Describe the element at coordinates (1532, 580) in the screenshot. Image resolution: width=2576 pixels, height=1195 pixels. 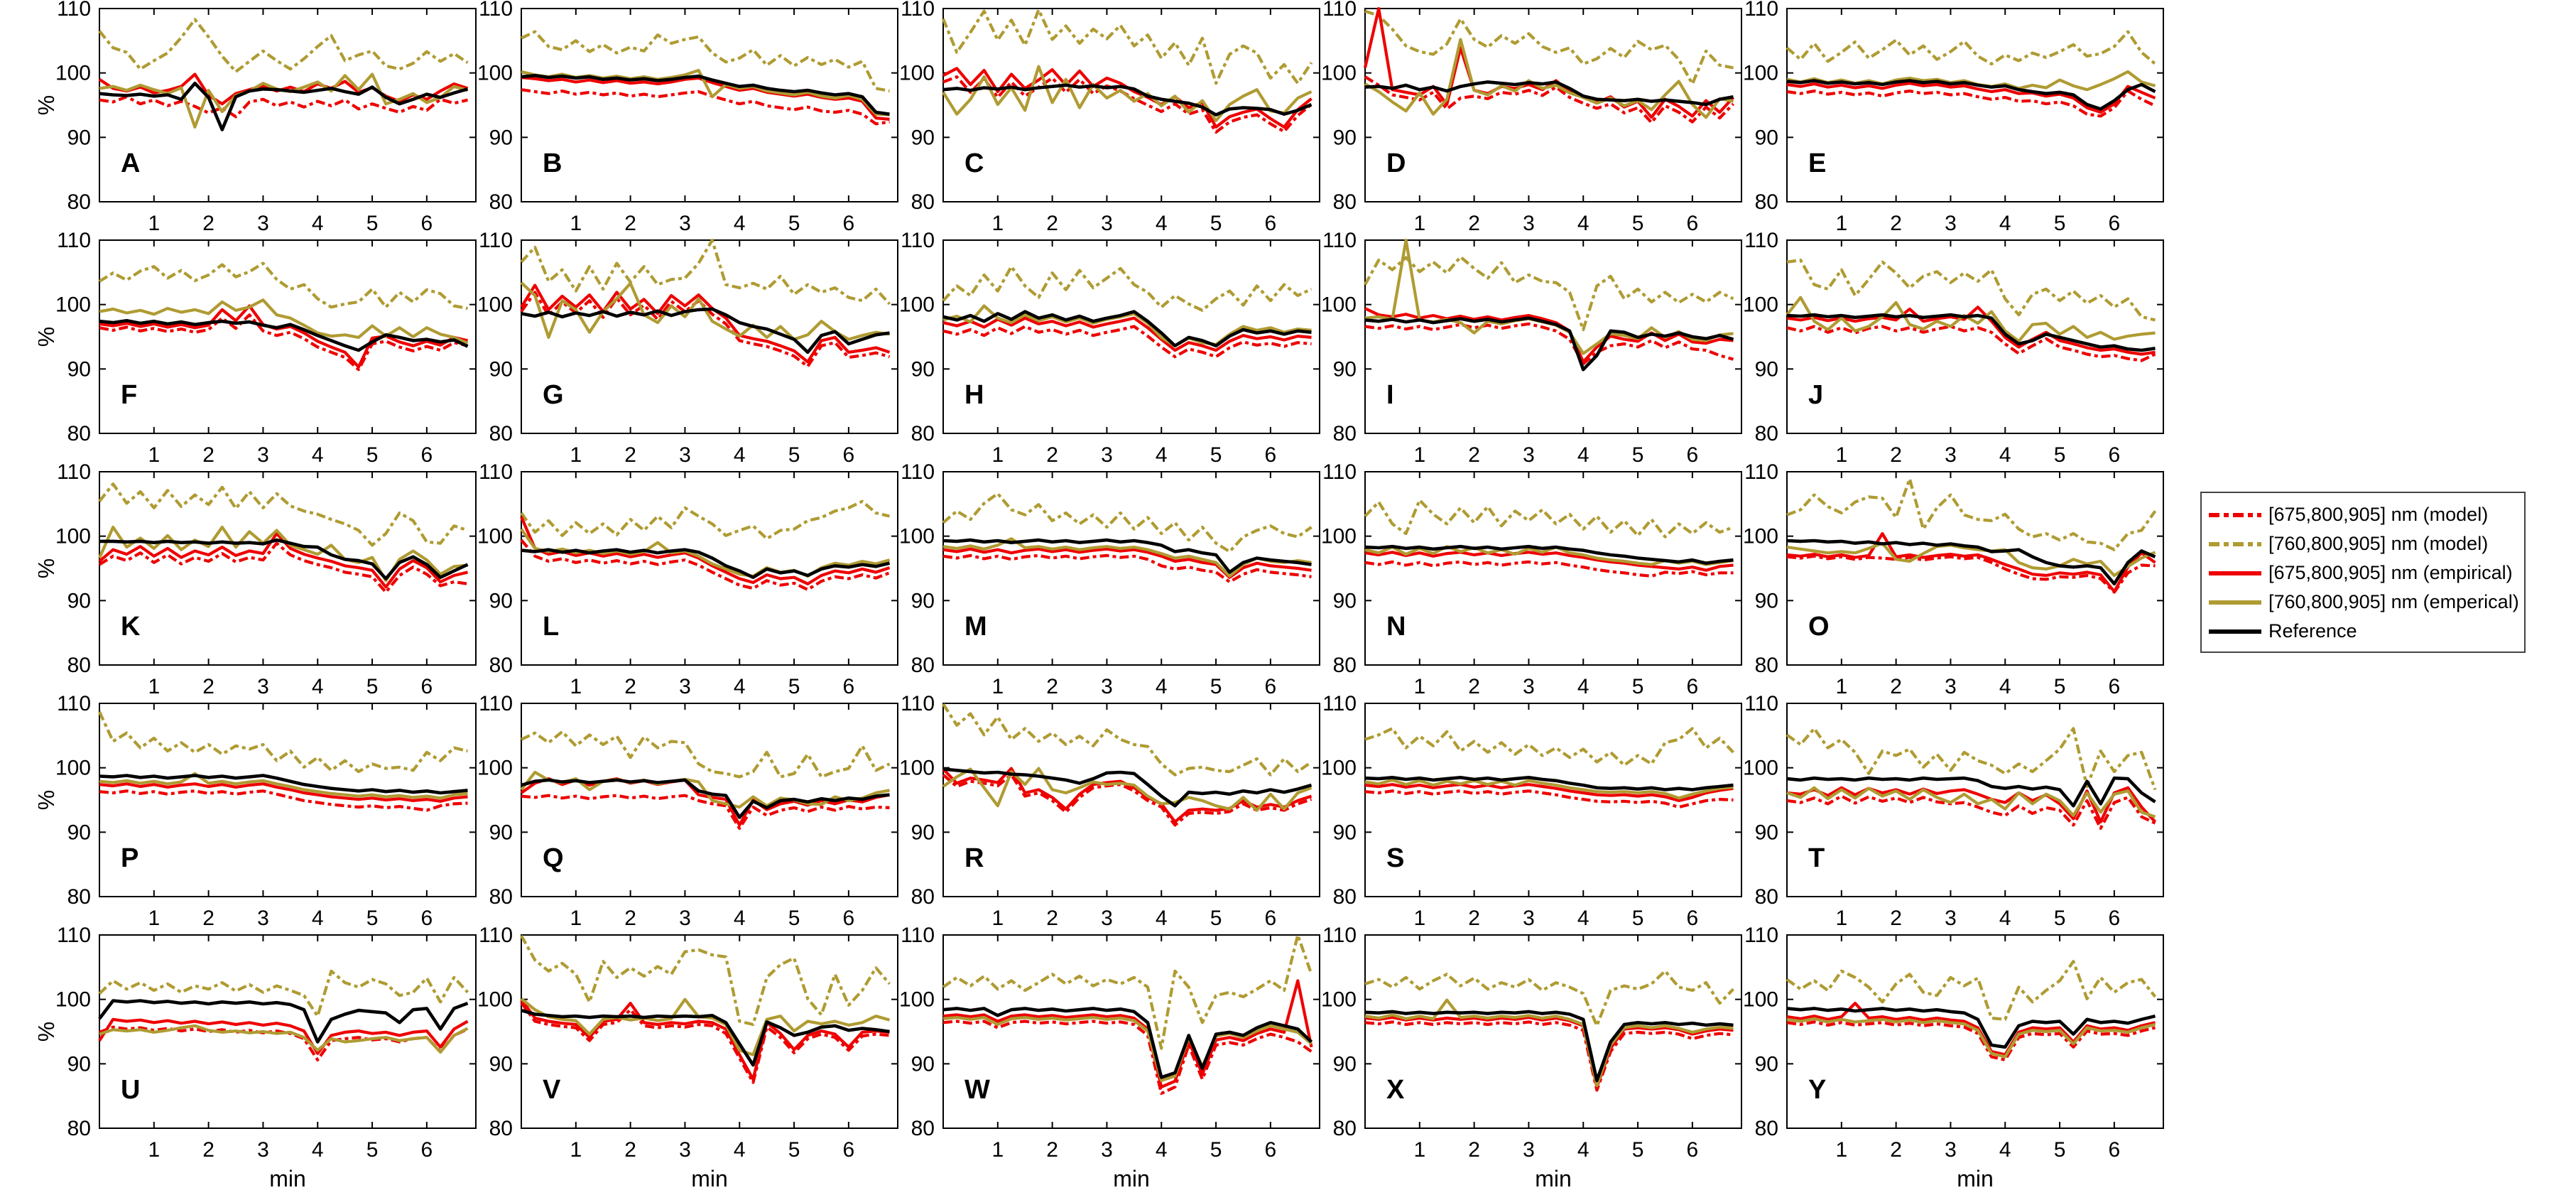
I see `subplot-N: 1 2 3 4 5 6 80 90 100 110 N` at that location.